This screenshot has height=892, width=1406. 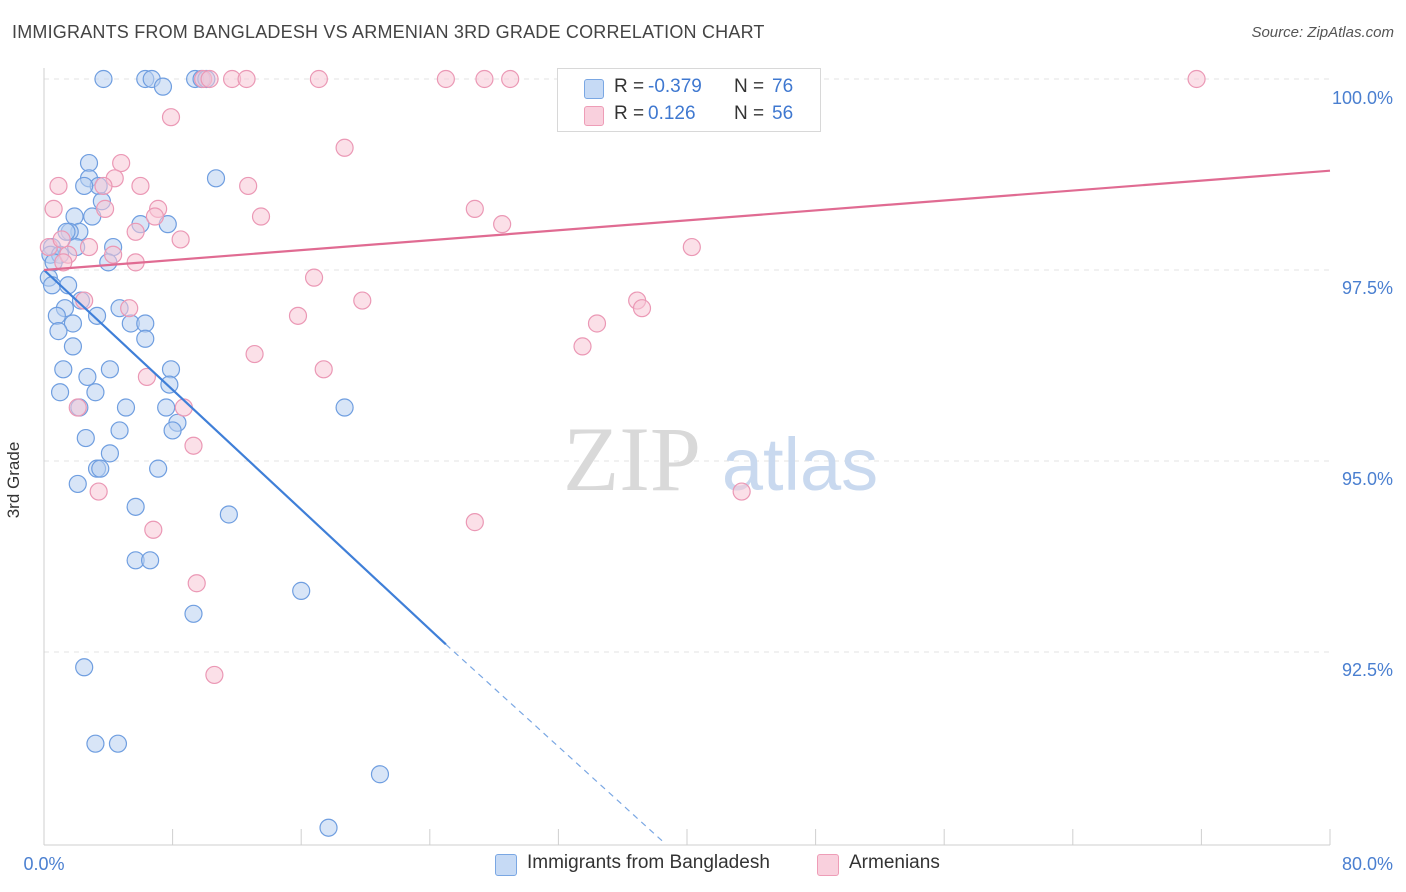 What do you see at coordinates (245, 457) in the screenshot?
I see `trendline-bangladesh` at bounding box center [245, 457].